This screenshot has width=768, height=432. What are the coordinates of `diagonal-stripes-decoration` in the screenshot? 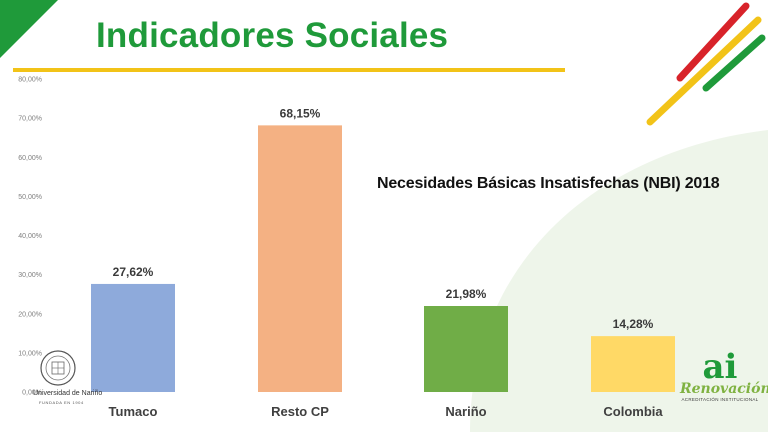 It's located at (706, 64).